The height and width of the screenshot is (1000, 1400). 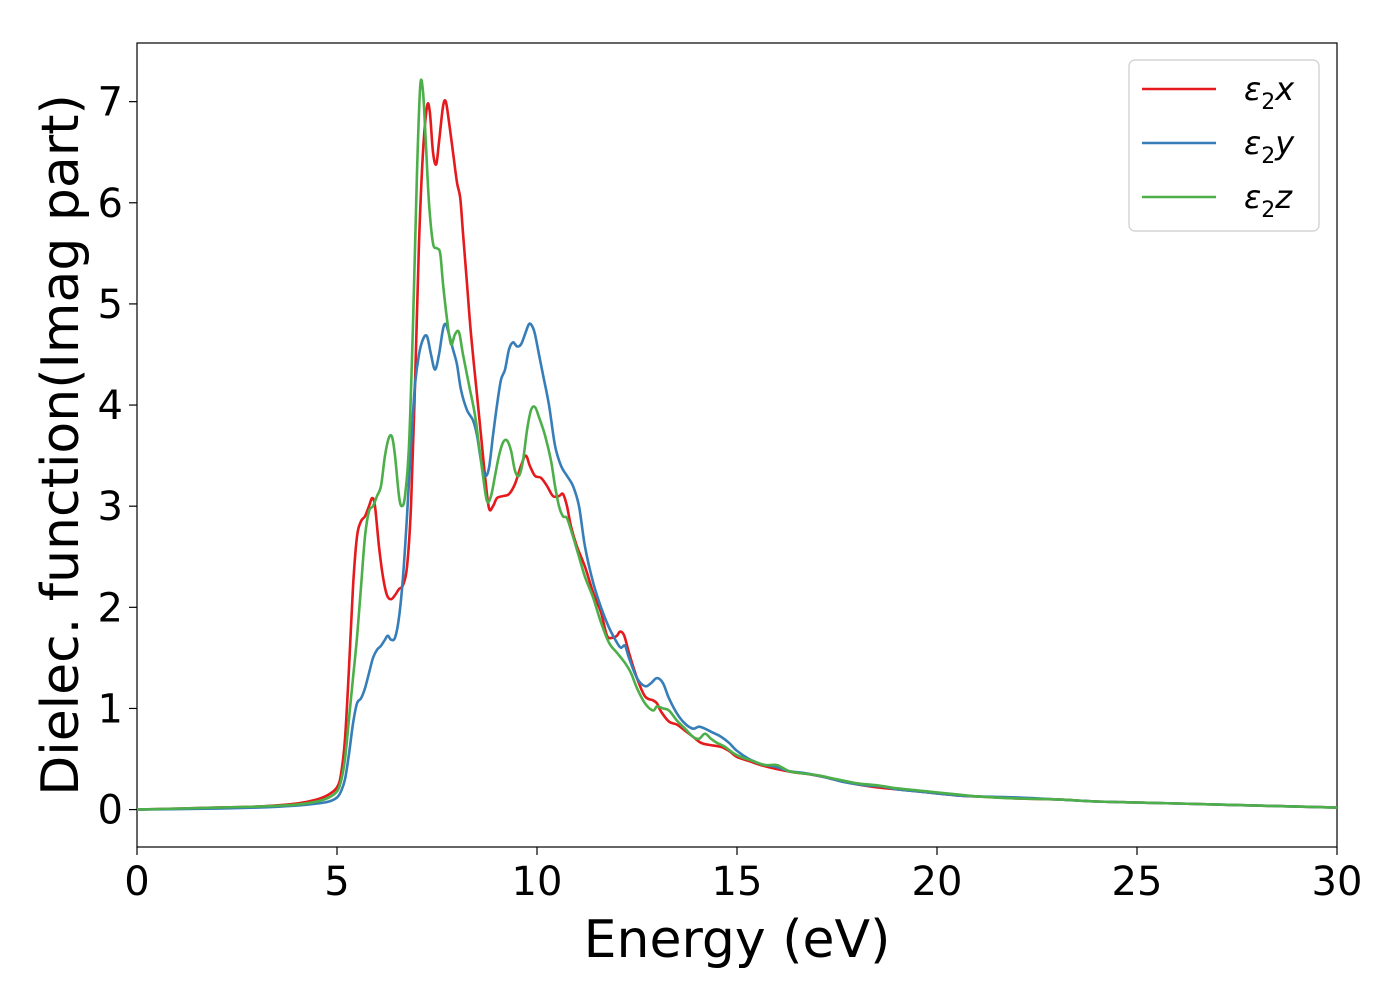 What do you see at coordinates (537, 882) in the screenshot?
I see `x-tick-label: 10` at bounding box center [537, 882].